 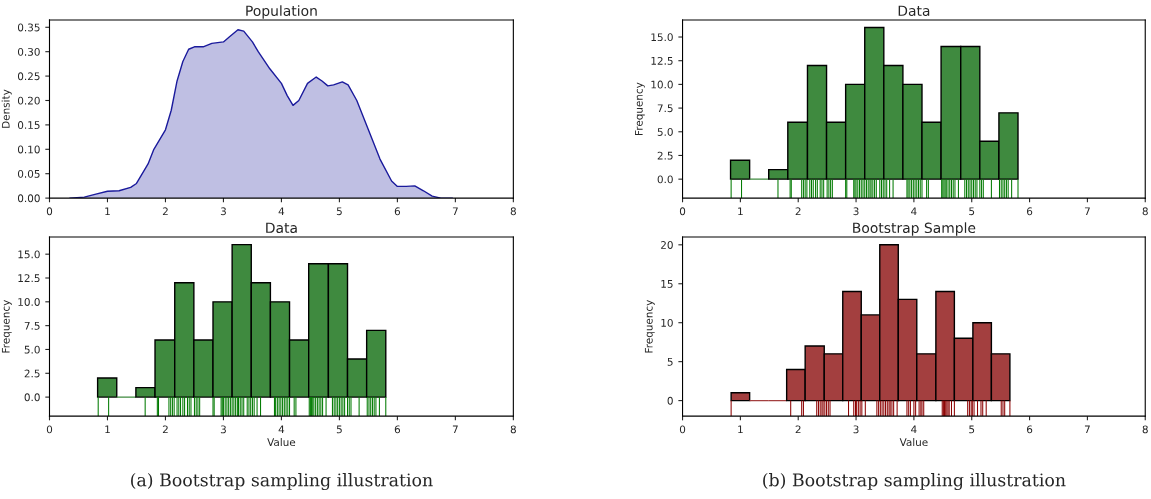 What do you see at coordinates (6, 108) in the screenshot?
I see `y-axis-title: Density` at bounding box center [6, 108].